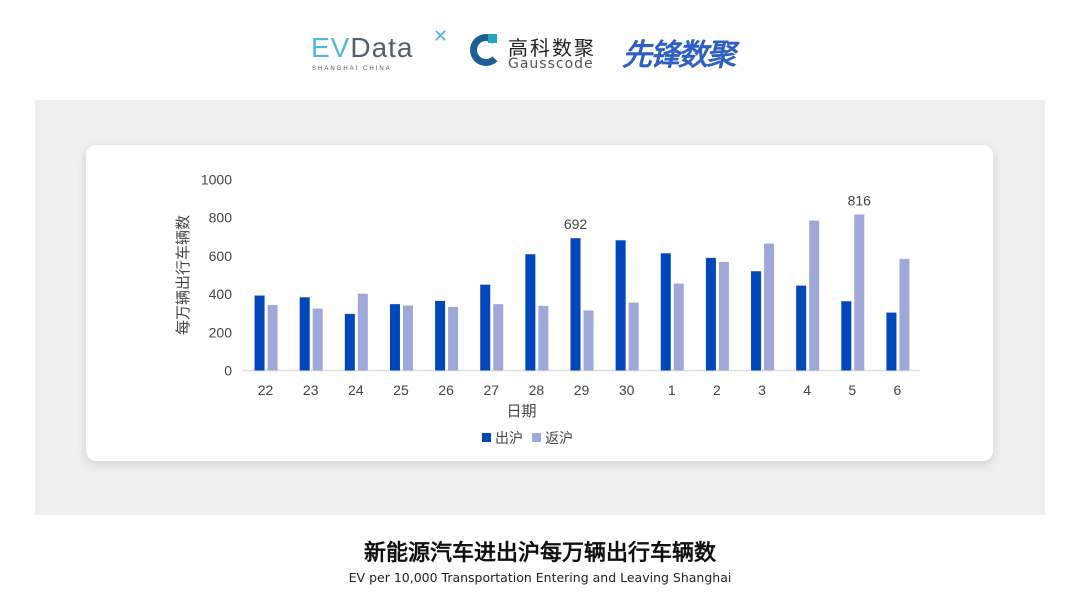 The image size is (1080, 608). Describe the element at coordinates (551, 64) in the screenshot. I see `gausscode-en: Gausscode` at that location.